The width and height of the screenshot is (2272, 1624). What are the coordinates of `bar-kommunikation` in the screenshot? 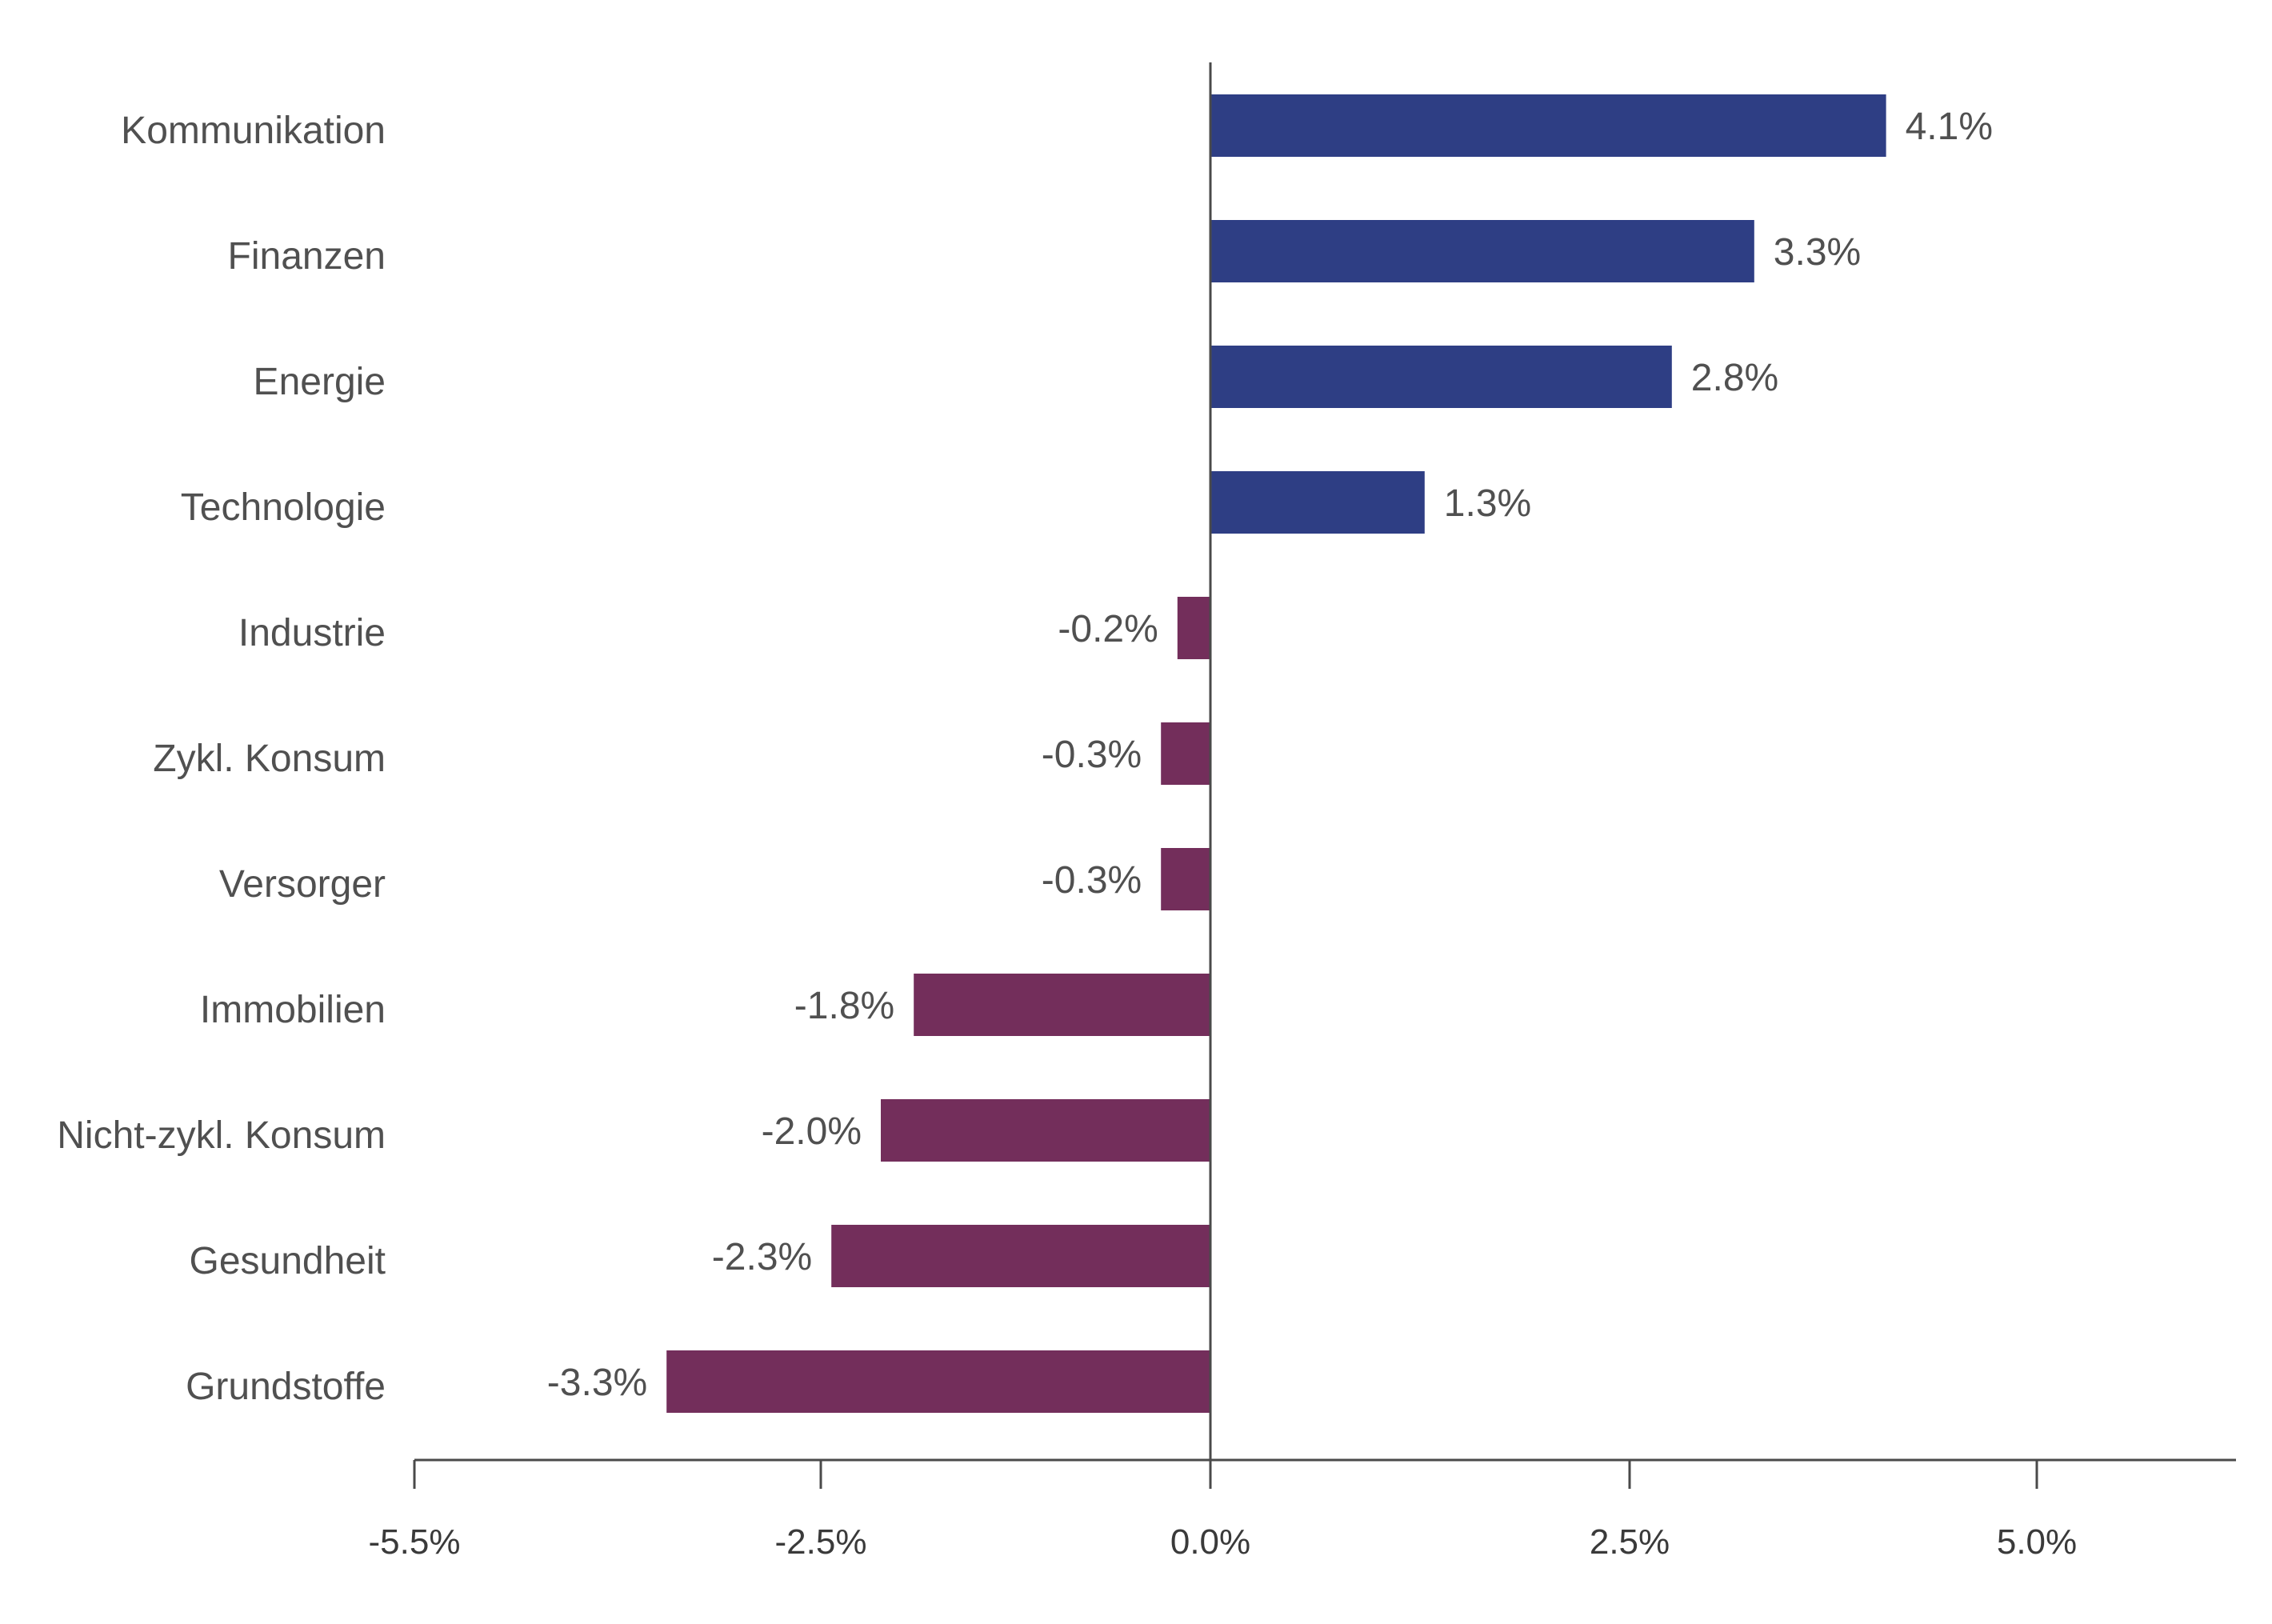 It's located at (1548, 125).